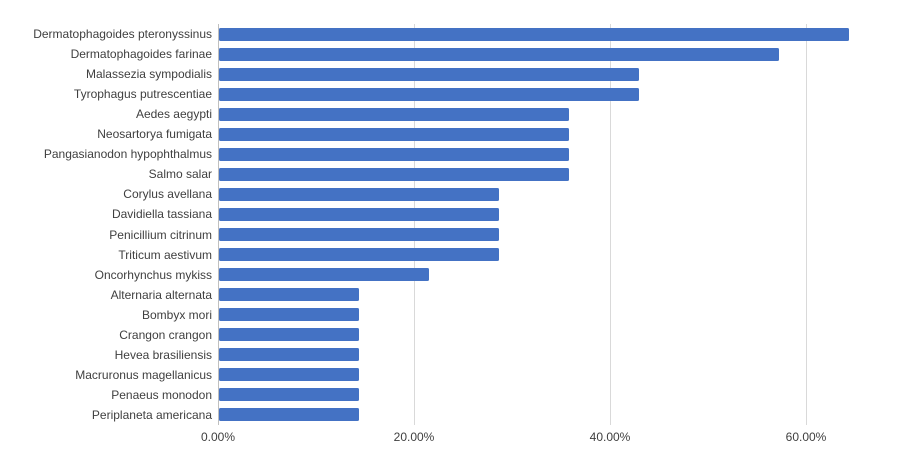 This screenshot has width=900, height=473. What do you see at coordinates (154, 134) in the screenshot?
I see `category-label: Neosartorya fumigata` at bounding box center [154, 134].